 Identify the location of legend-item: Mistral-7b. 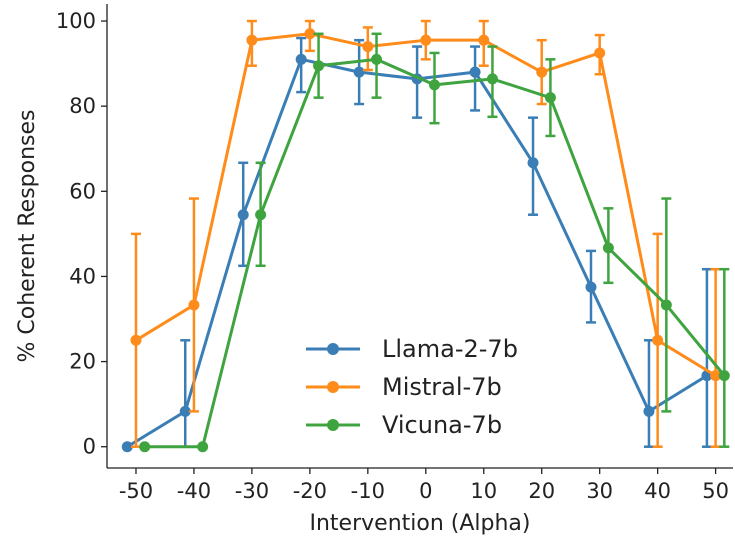
(404, 387).